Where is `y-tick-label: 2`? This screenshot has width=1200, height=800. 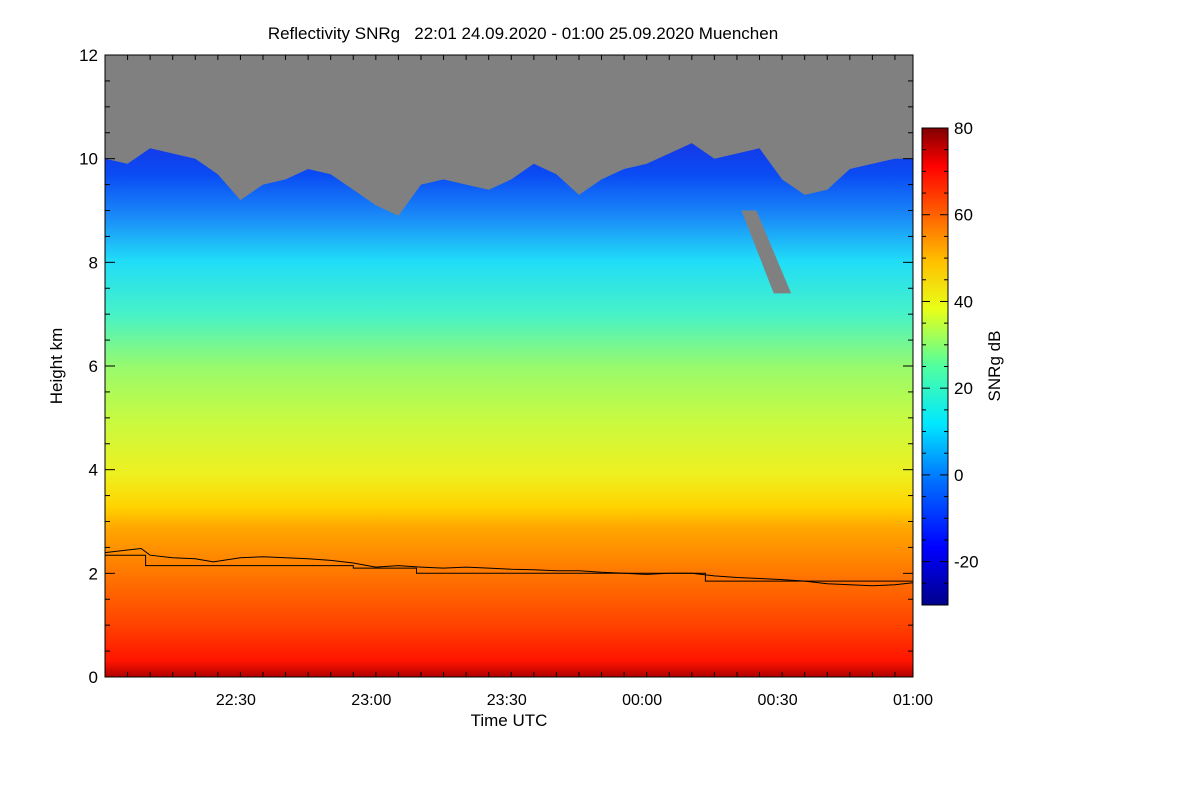
y-tick-label: 2 is located at coordinates (93, 573).